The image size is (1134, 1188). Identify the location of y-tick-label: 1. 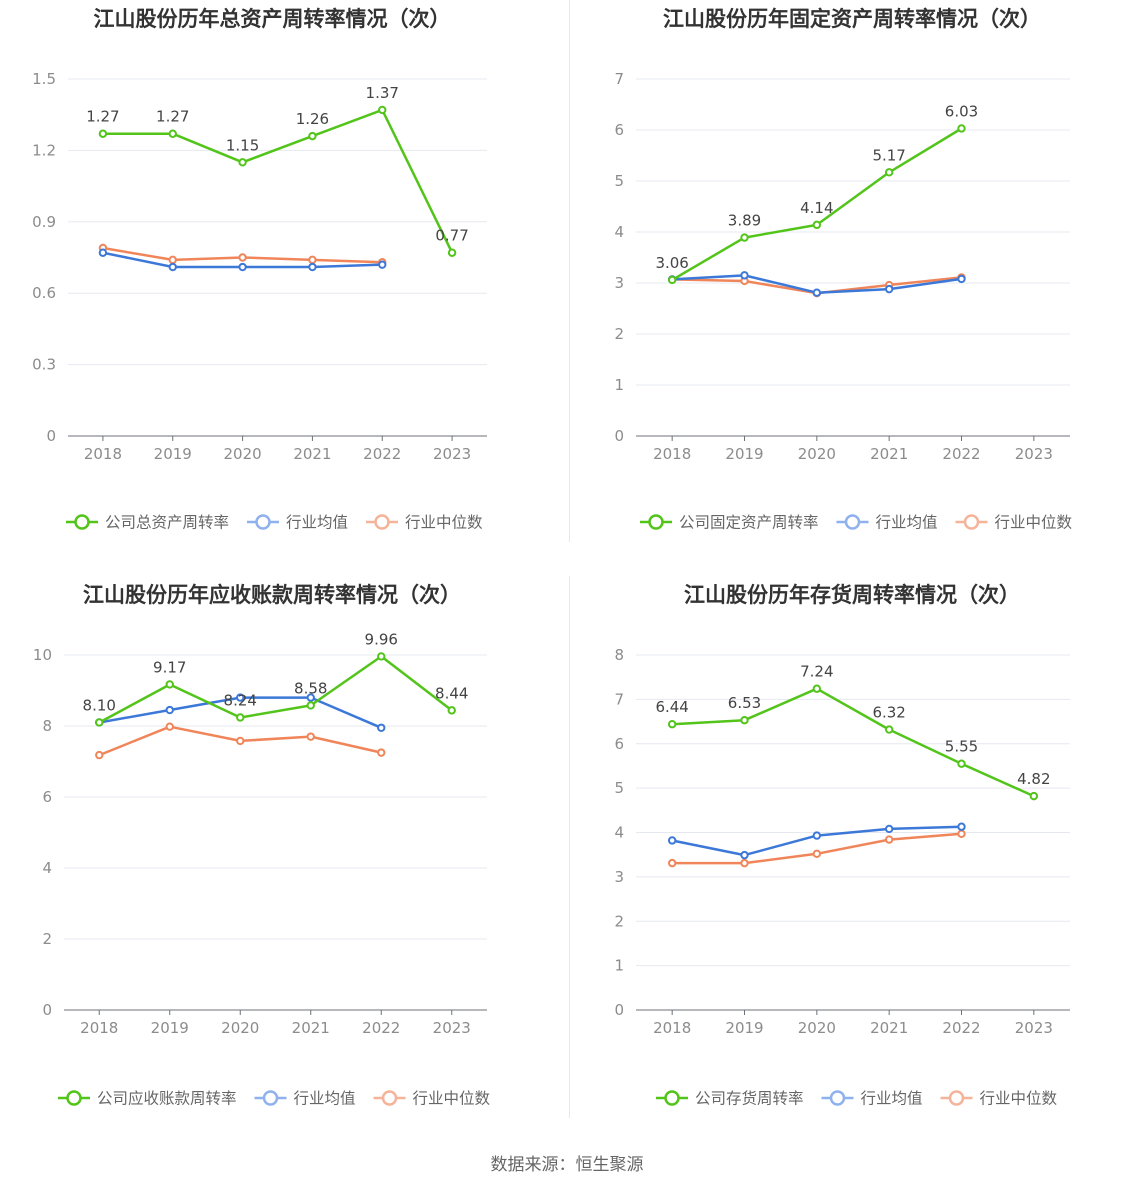
(619, 966).